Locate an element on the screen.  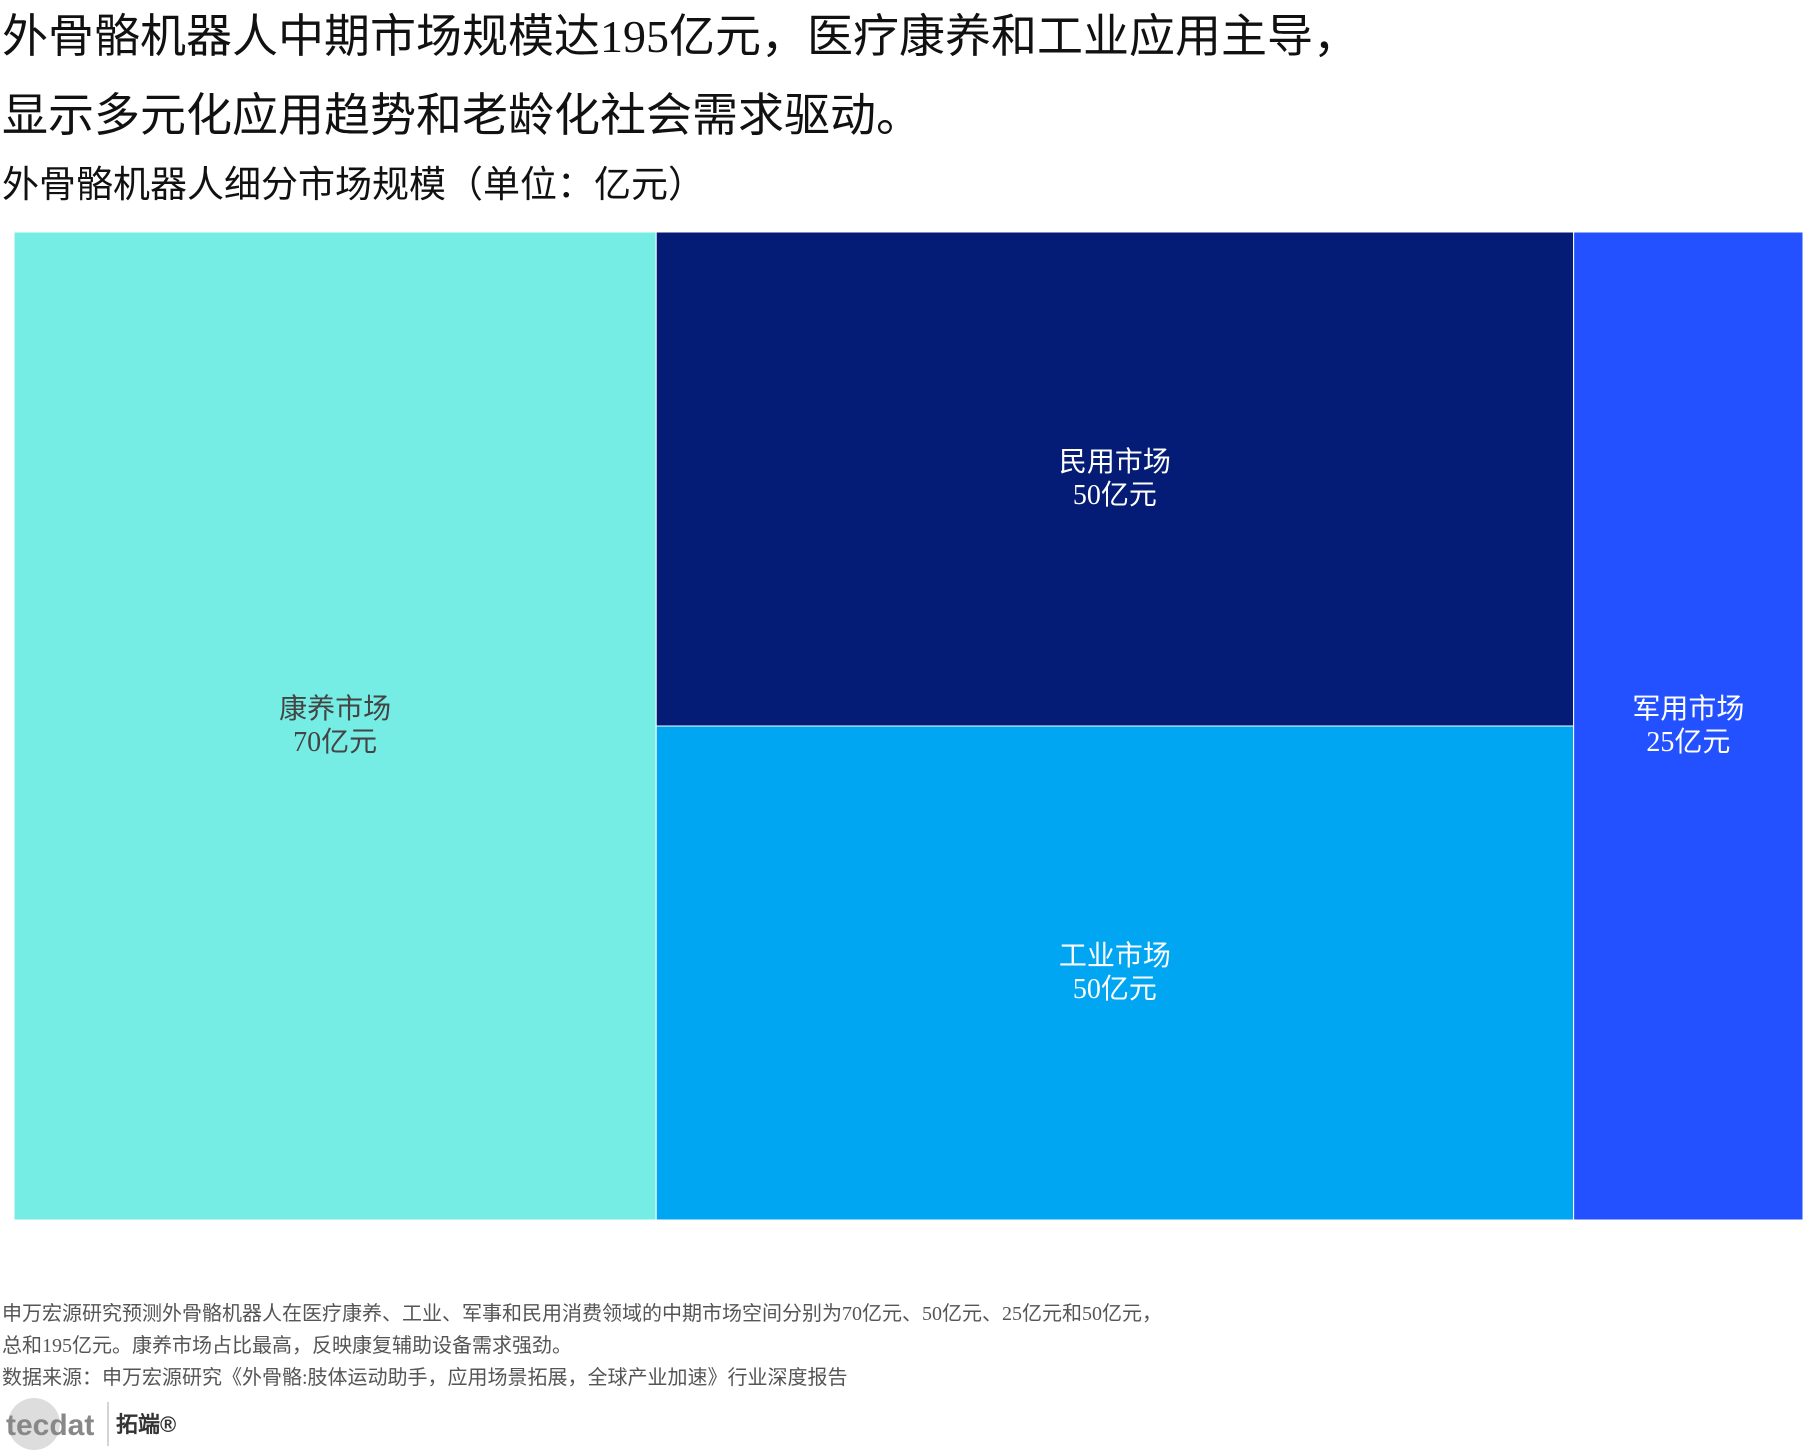
treemap-cell is located at coordinates (1688, 726).